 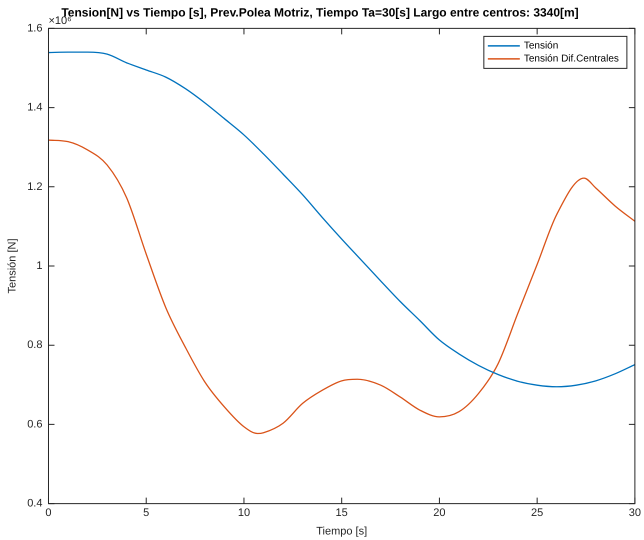 I want to click on legend-label: Tensión Dif.Centrales, so click(x=571, y=59).